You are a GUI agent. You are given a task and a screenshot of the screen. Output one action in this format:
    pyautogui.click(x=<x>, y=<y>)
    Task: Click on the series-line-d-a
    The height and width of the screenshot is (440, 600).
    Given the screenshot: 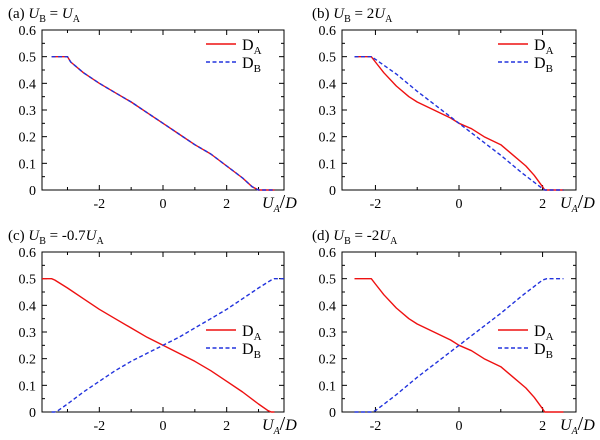 What is the action you would take?
    pyautogui.click(x=158, y=345)
    